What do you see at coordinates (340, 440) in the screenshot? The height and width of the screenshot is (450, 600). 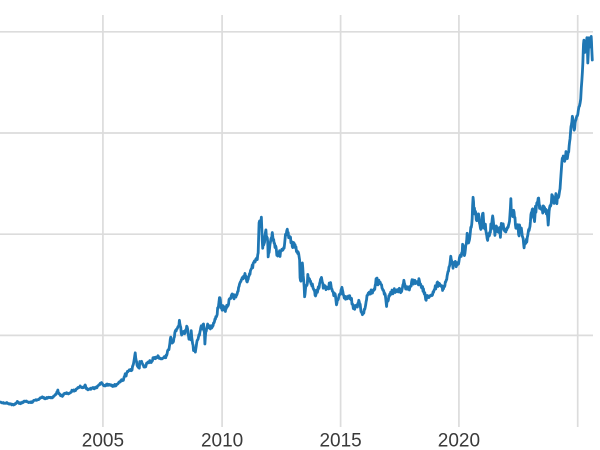 I see `svg-text: 2015` at bounding box center [340, 440].